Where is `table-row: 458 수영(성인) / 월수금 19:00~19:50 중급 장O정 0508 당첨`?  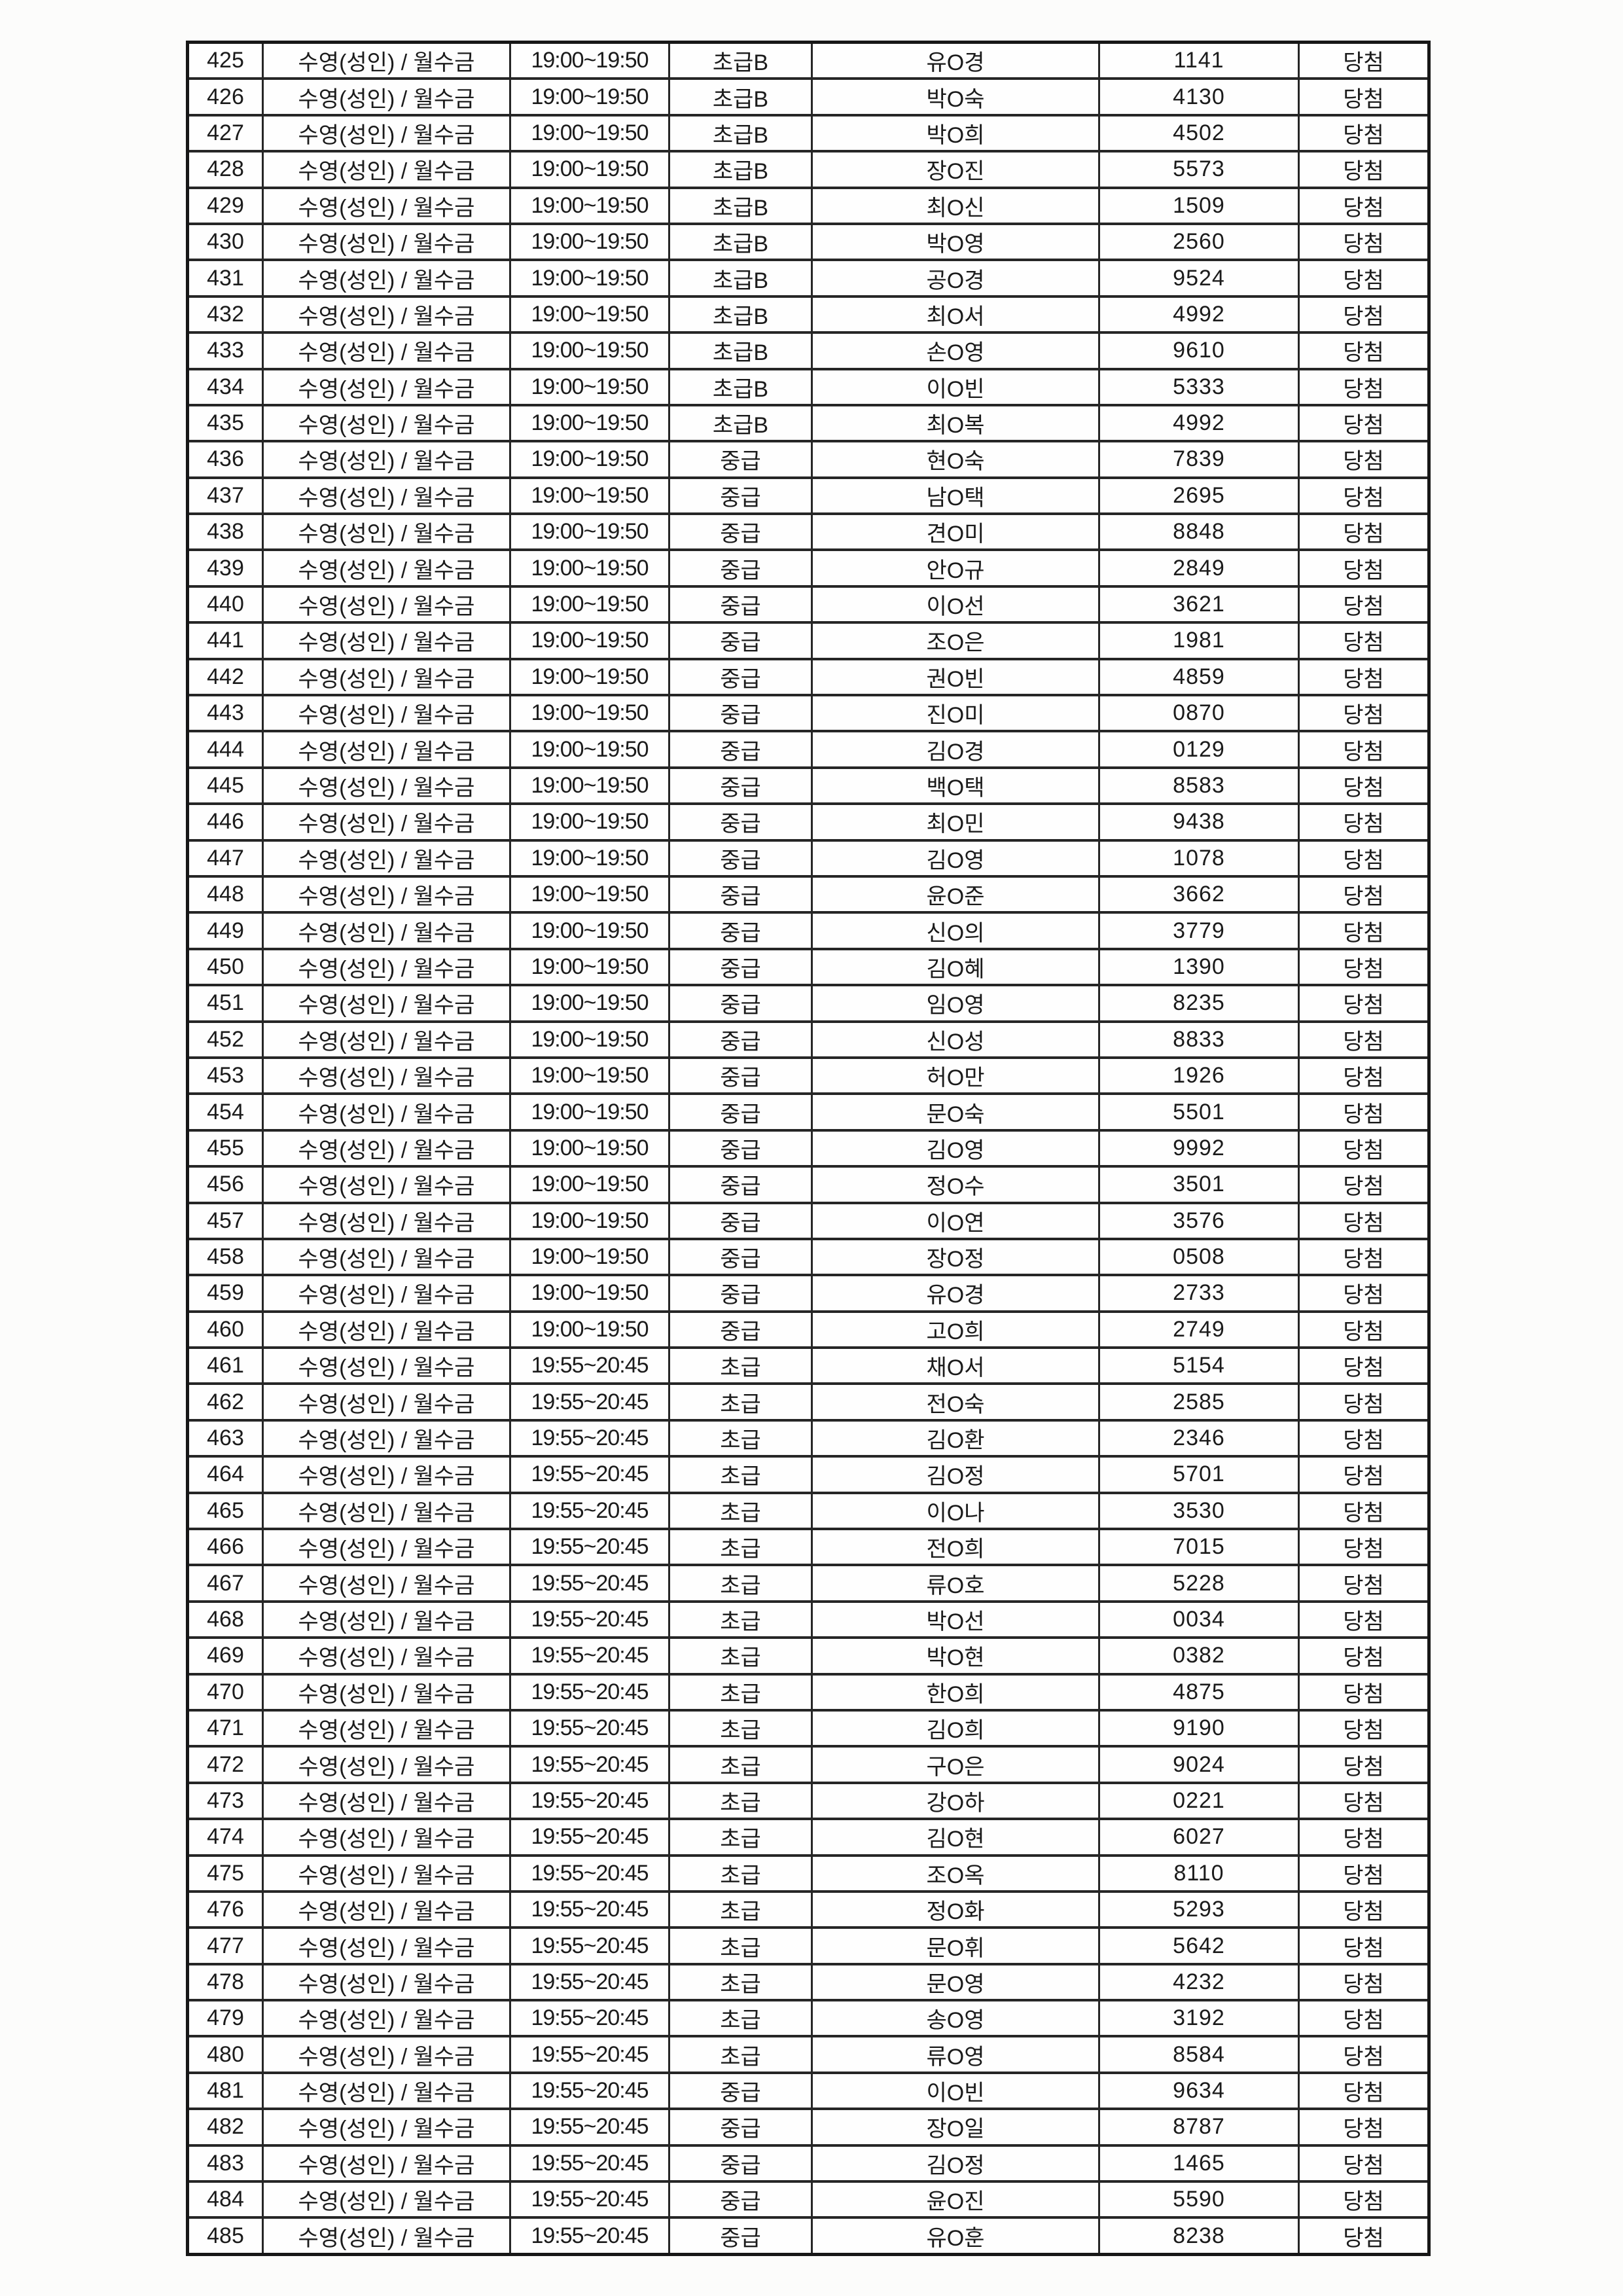
table-row: 458 수영(성인) / 월수금 19:00~19:50 중급 장O정 0508 당첨 is located at coordinates (808, 1257).